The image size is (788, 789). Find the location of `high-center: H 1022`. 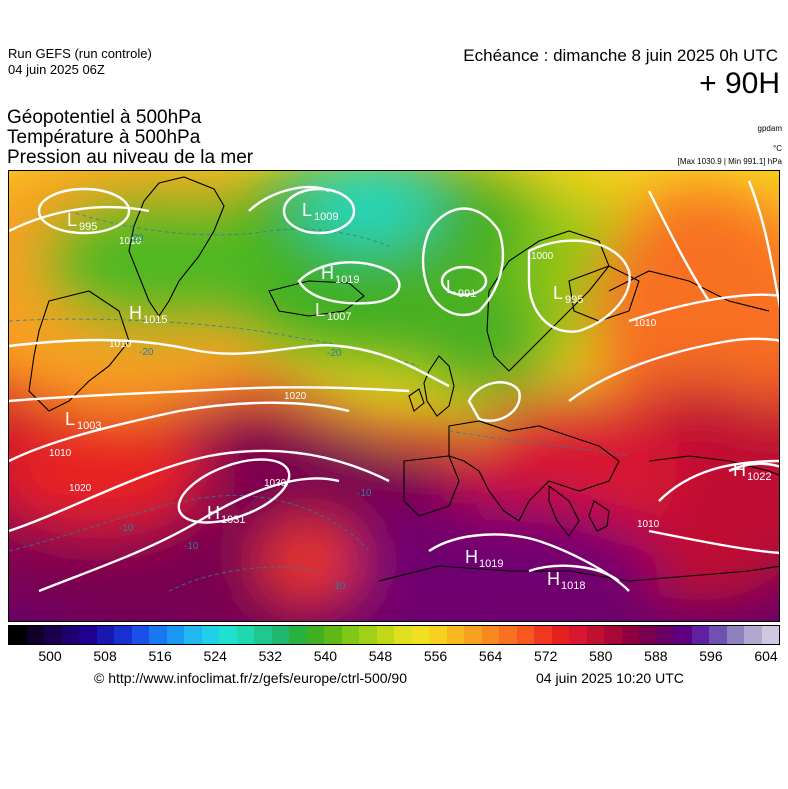

high-center: H 1022 is located at coordinates (752, 471).